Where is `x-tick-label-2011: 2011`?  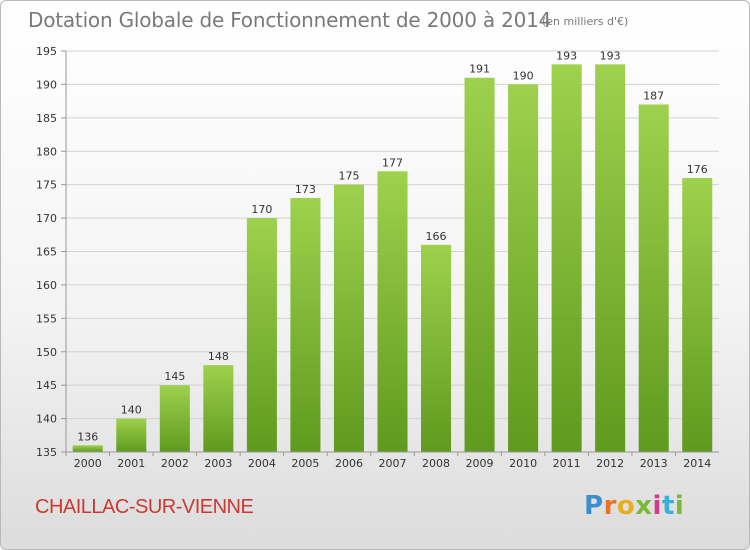 x-tick-label-2011: 2011 is located at coordinates (567, 463).